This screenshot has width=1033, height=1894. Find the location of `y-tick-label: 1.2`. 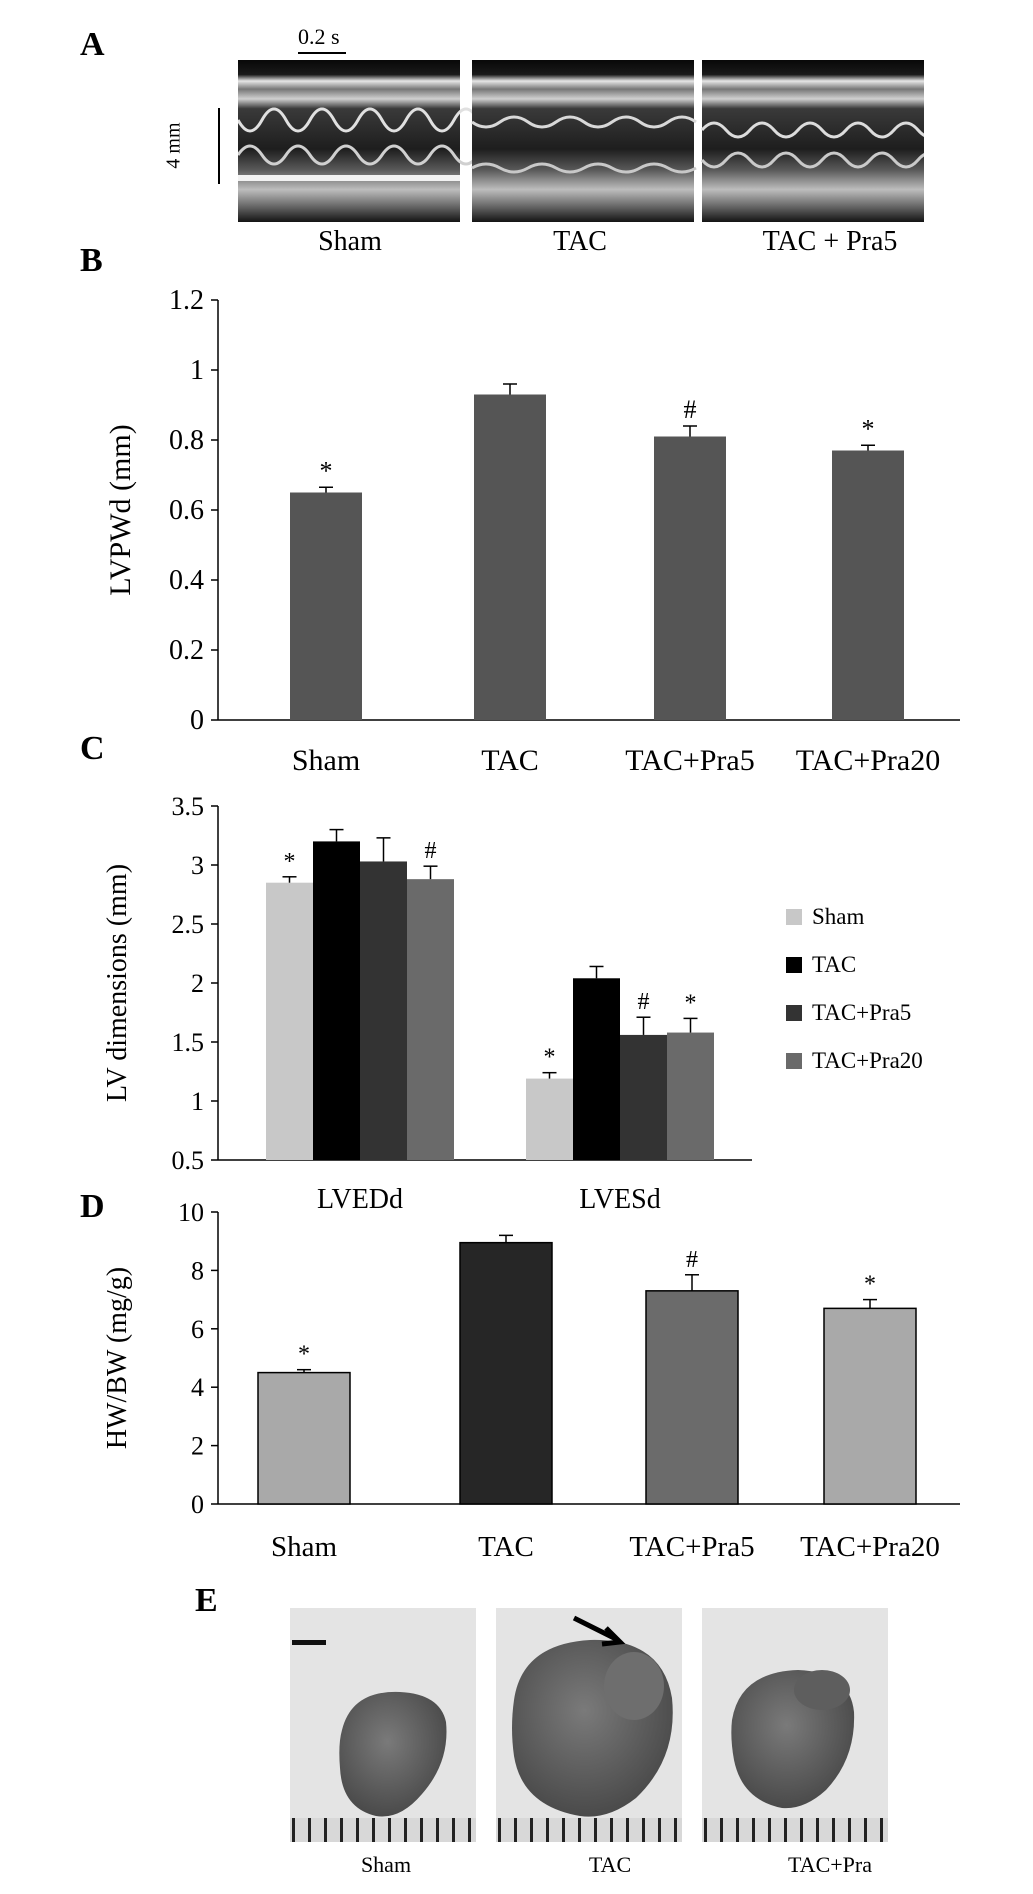

y-tick-label: 1.2 is located at coordinates (186, 300).